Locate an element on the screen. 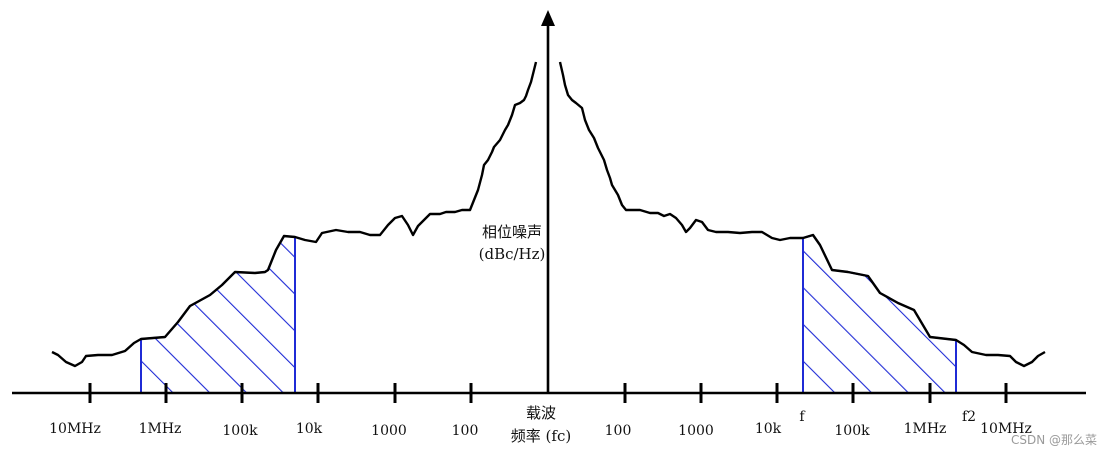 The image size is (1109, 455). y-axis-arrow is located at coordinates (548, 18).